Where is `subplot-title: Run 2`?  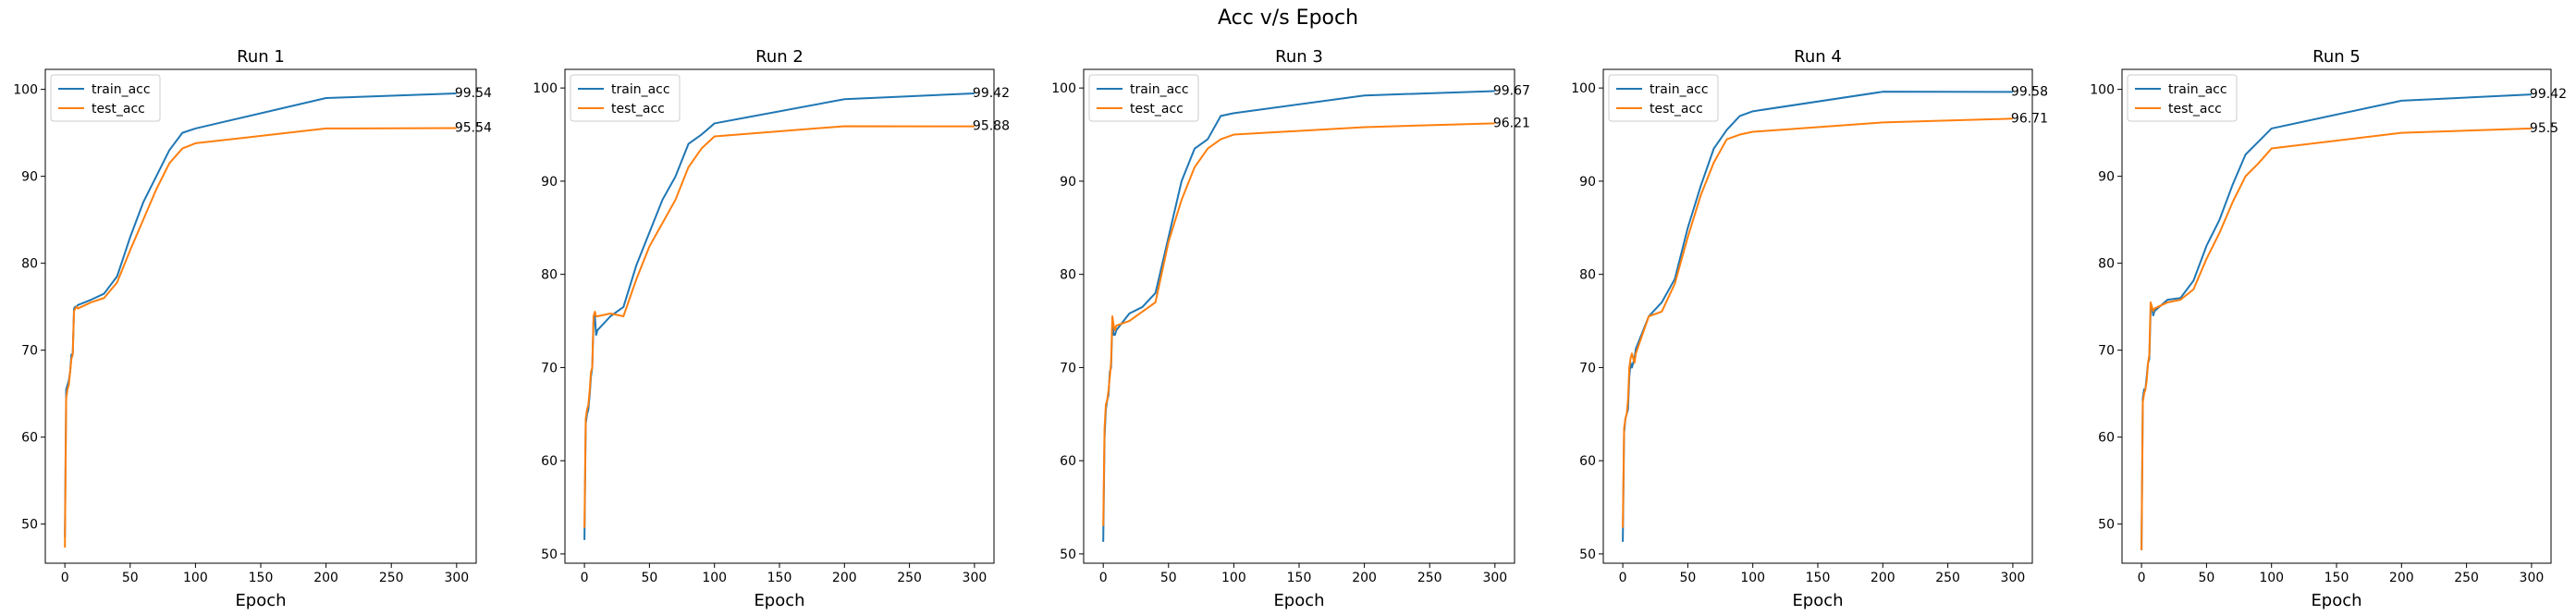
subplot-title: Run 2 is located at coordinates (779, 57).